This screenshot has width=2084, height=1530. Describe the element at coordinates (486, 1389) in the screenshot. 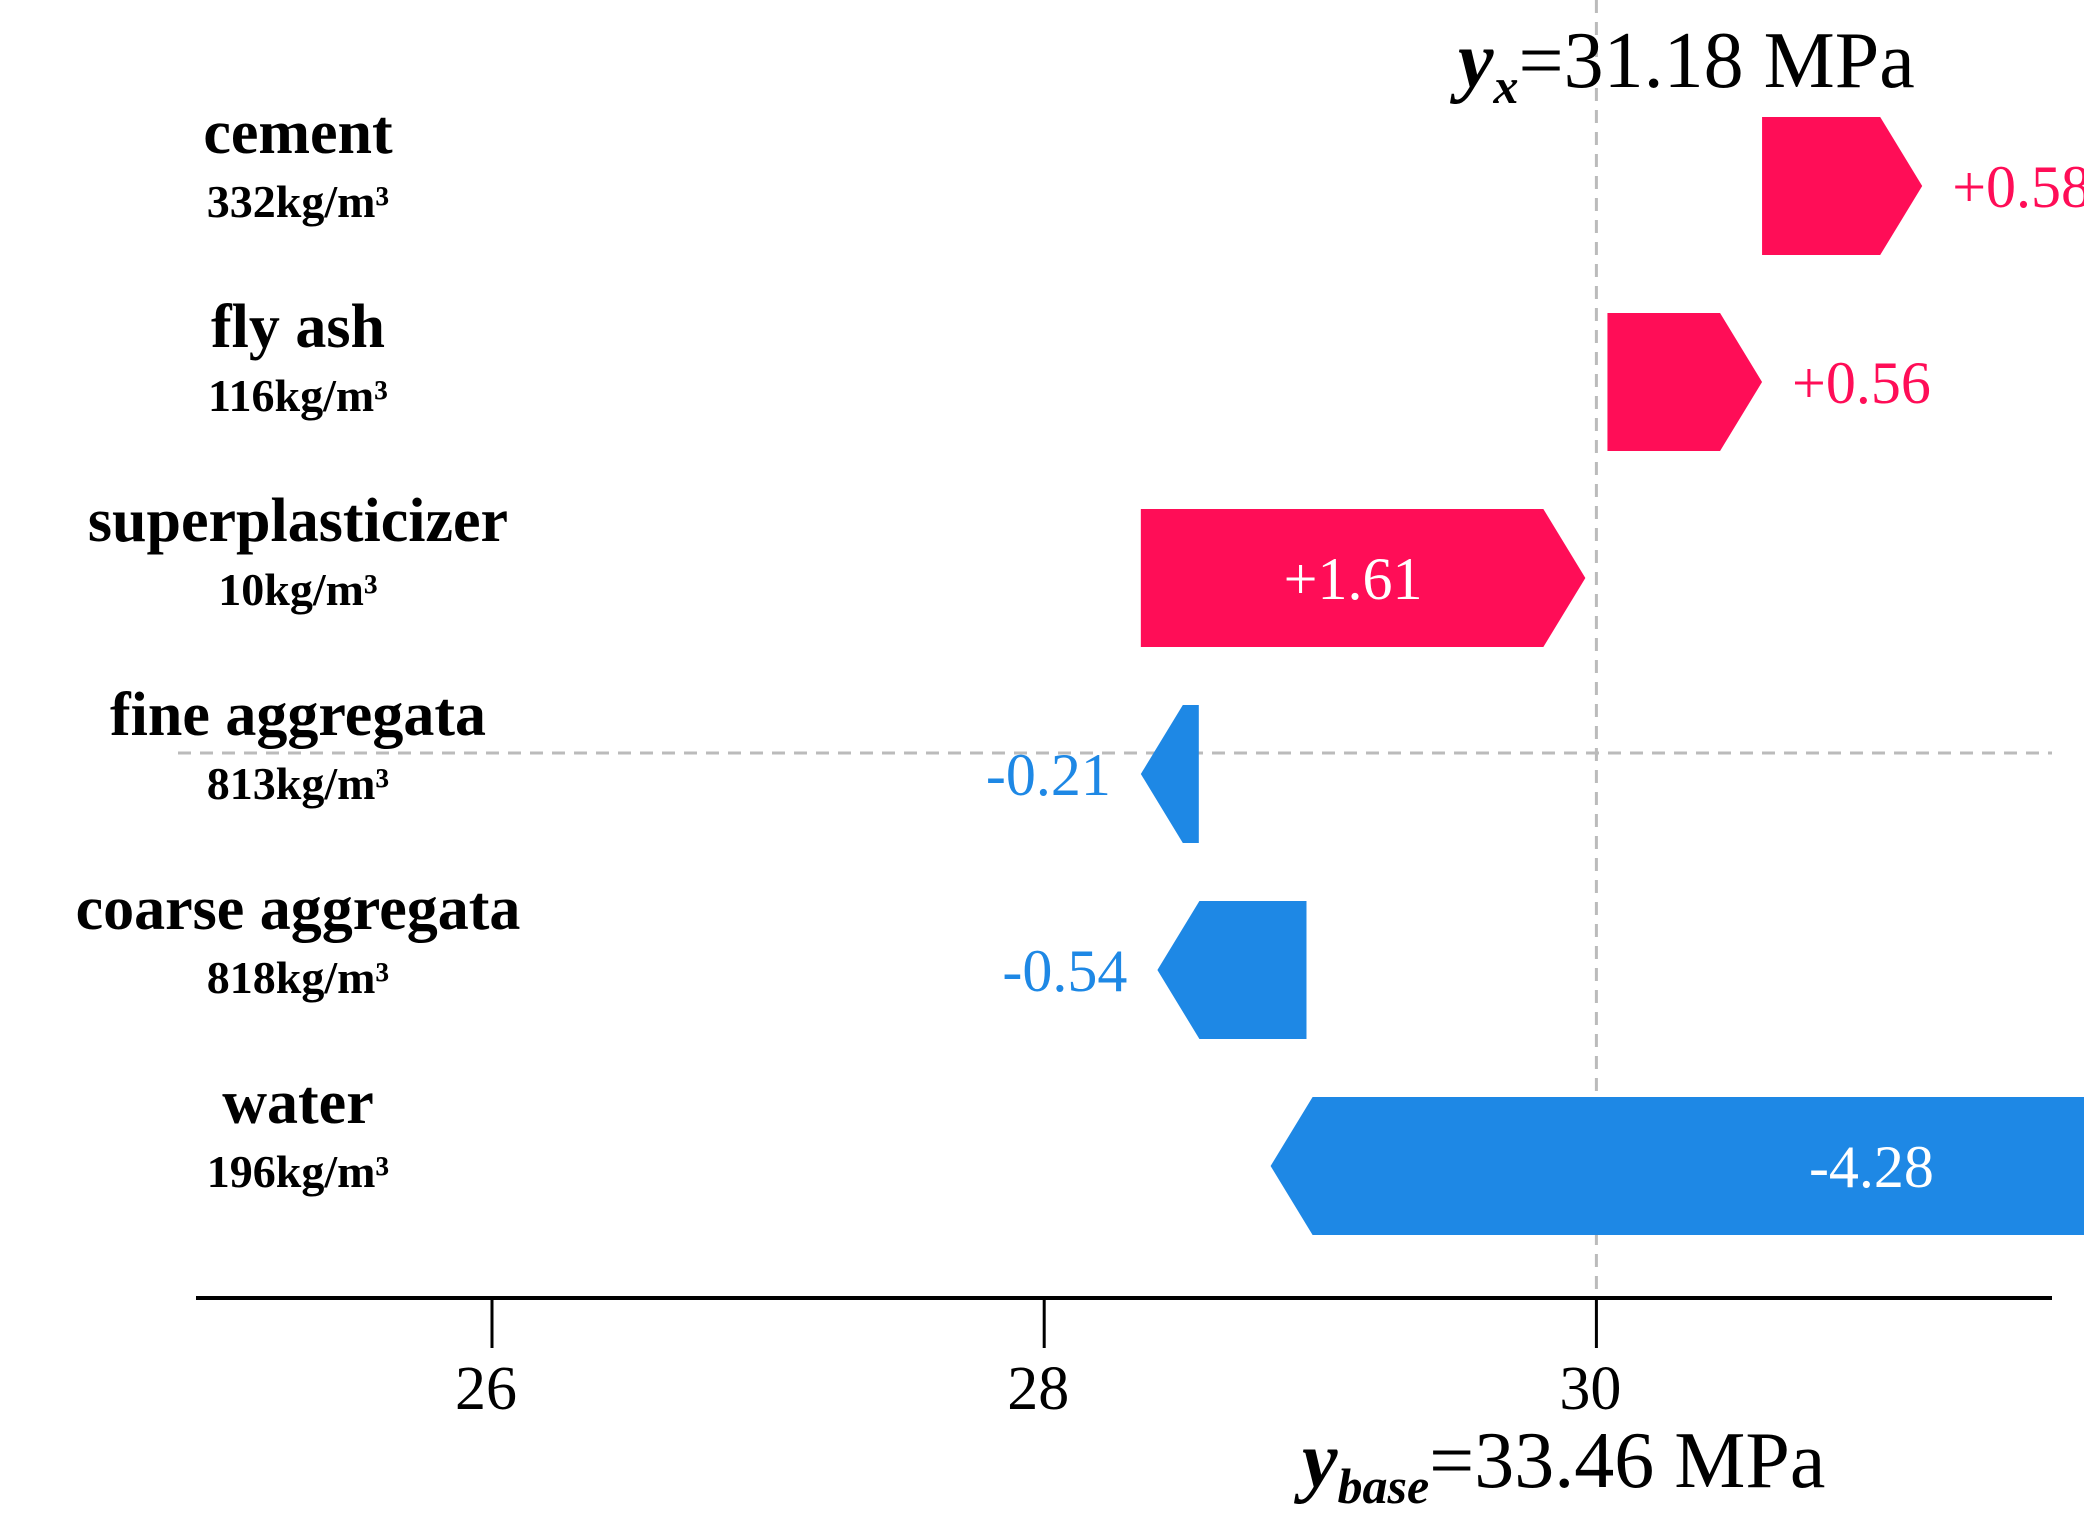

I see `x-tick-label: 26` at that location.